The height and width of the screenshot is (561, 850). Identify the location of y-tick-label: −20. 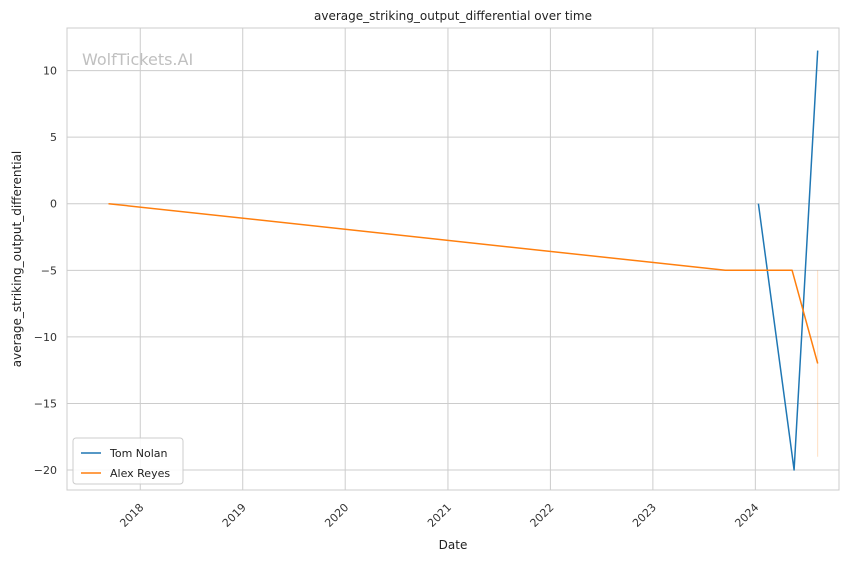
(45, 470).